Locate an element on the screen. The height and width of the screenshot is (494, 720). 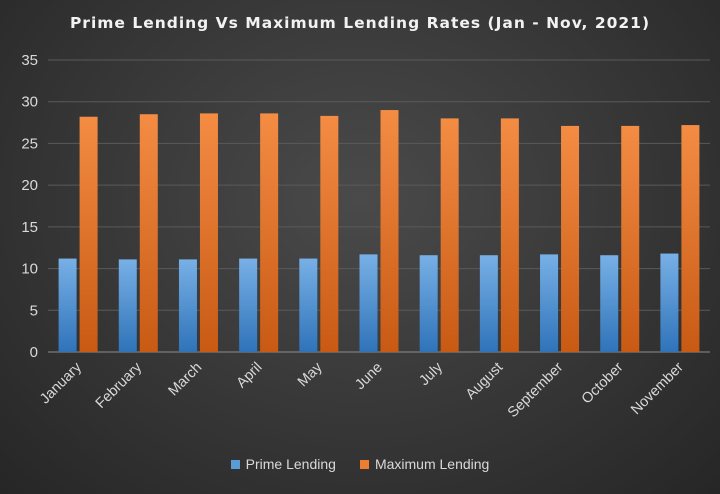
bar-maximum-lending-june is located at coordinates (389, 231).